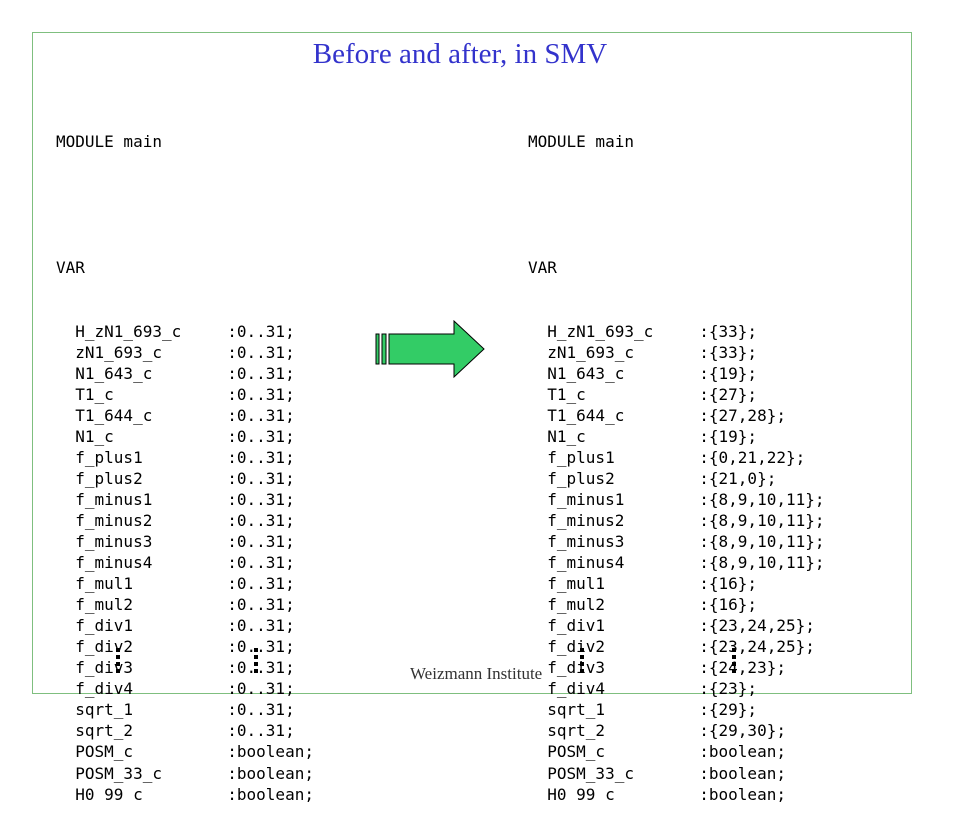 The height and width of the screenshot is (826, 960). Describe the element at coordinates (752, 457) in the screenshot. I see `var-type: :{0,21,22};` at that location.